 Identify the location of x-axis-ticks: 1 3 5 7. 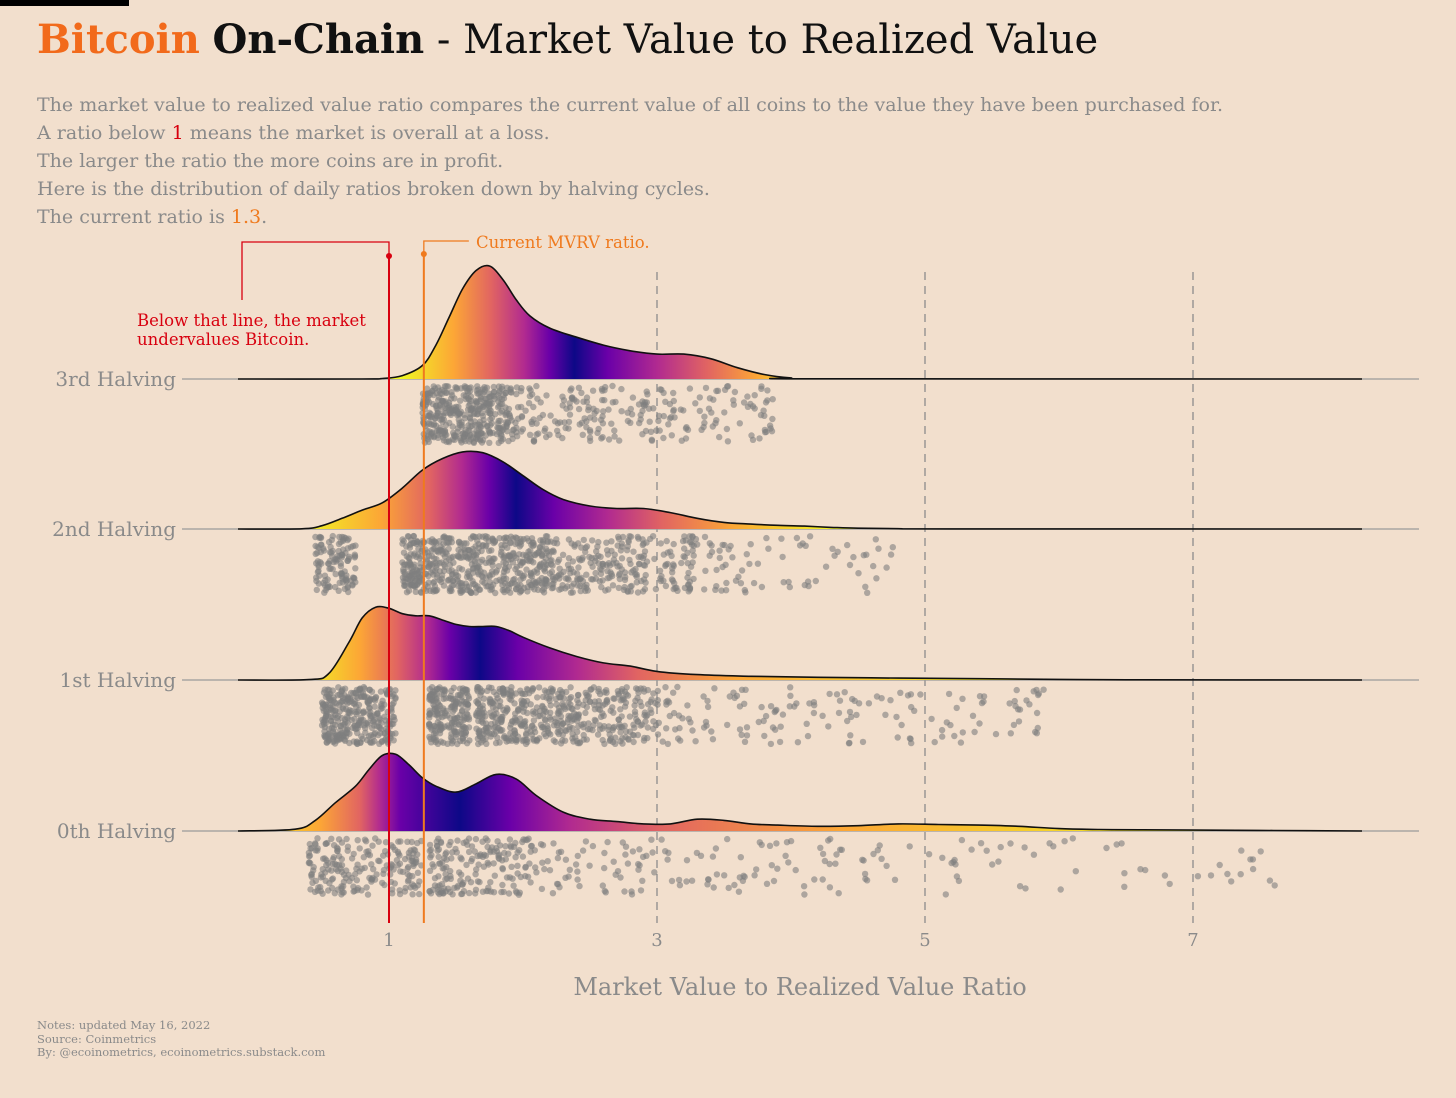
(790, 940).